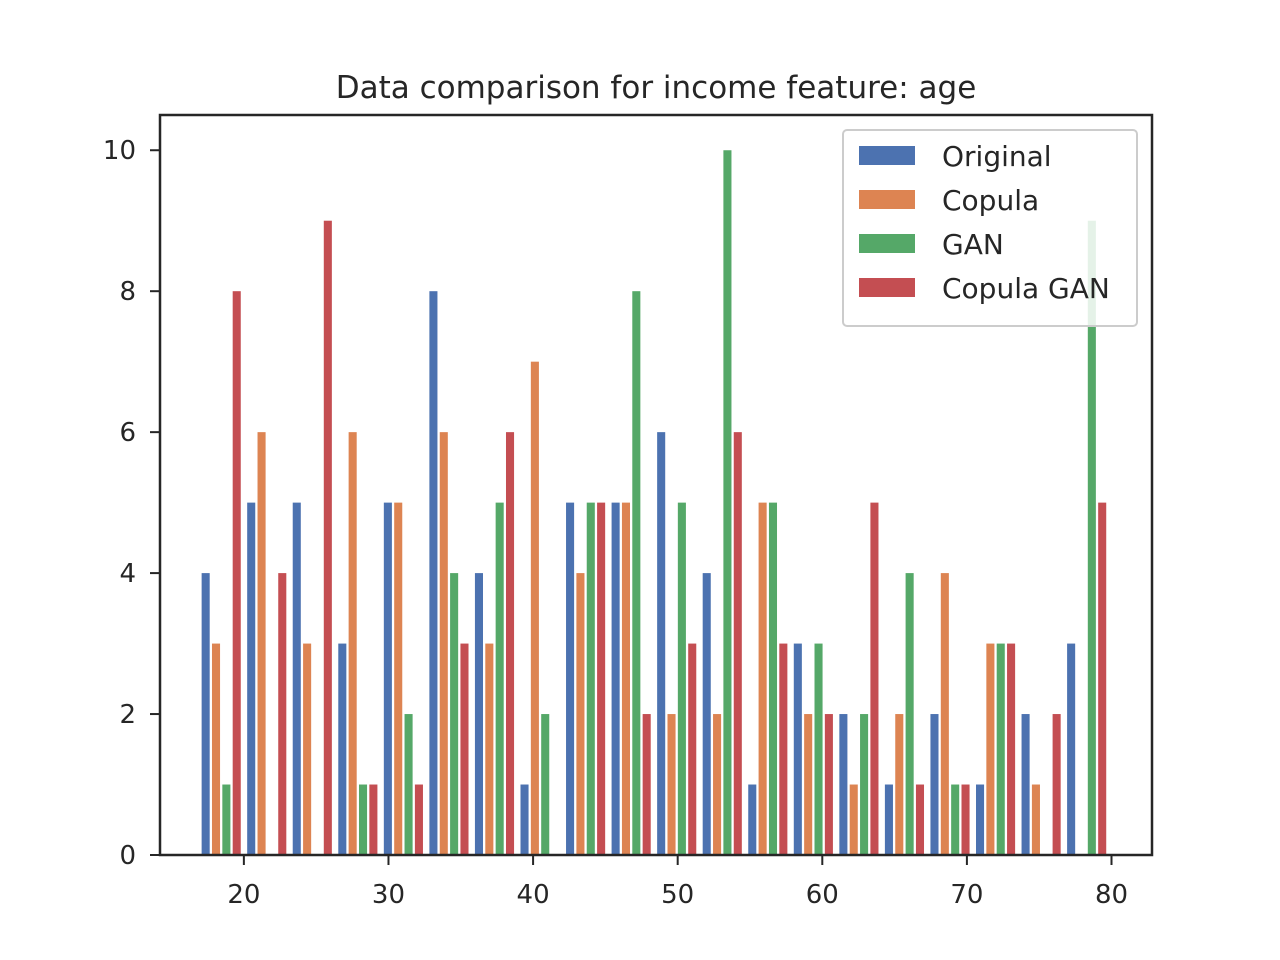 This screenshot has width=1280, height=960. What do you see at coordinates (887, 287) in the screenshot?
I see `legend-swatch-copula-gan` at bounding box center [887, 287].